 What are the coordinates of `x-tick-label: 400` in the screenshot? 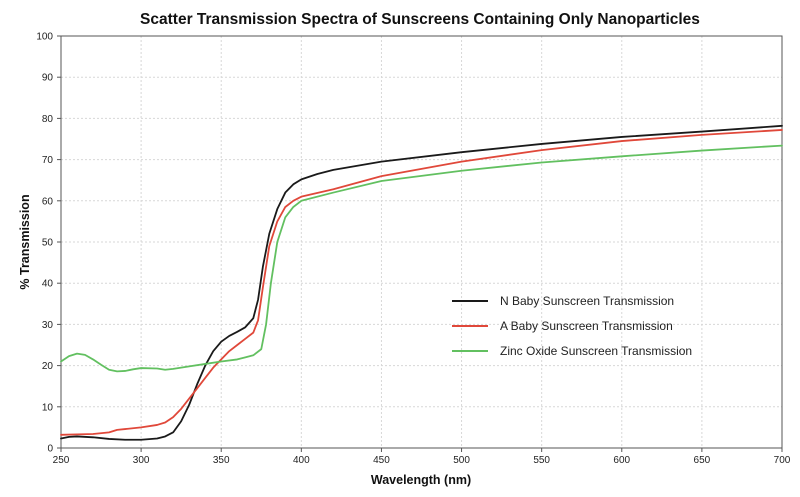 It's located at (301, 460).